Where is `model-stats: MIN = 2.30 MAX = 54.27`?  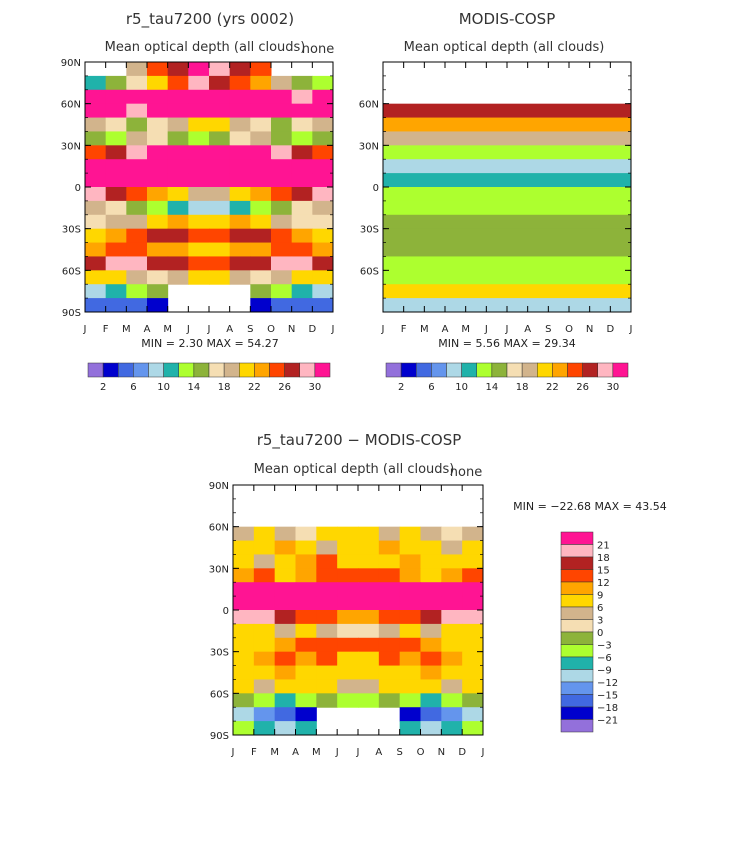
model-stats: MIN = 2.30 MAX = 54.27 is located at coordinates (209, 343).